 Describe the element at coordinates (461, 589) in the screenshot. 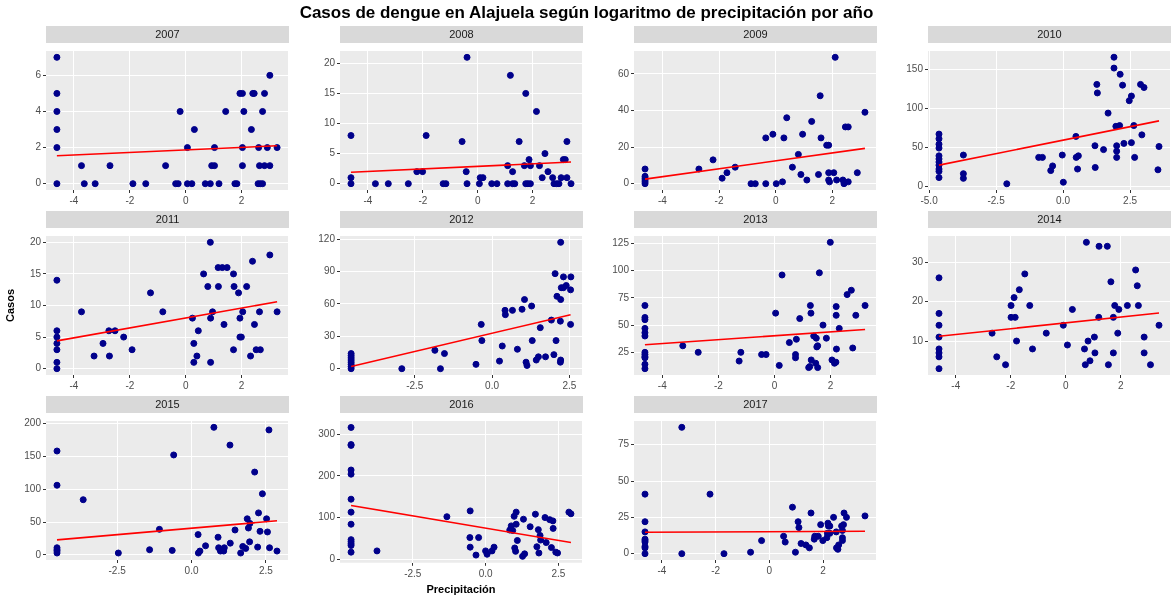

I see `x-axis-title: Precipitación` at that location.